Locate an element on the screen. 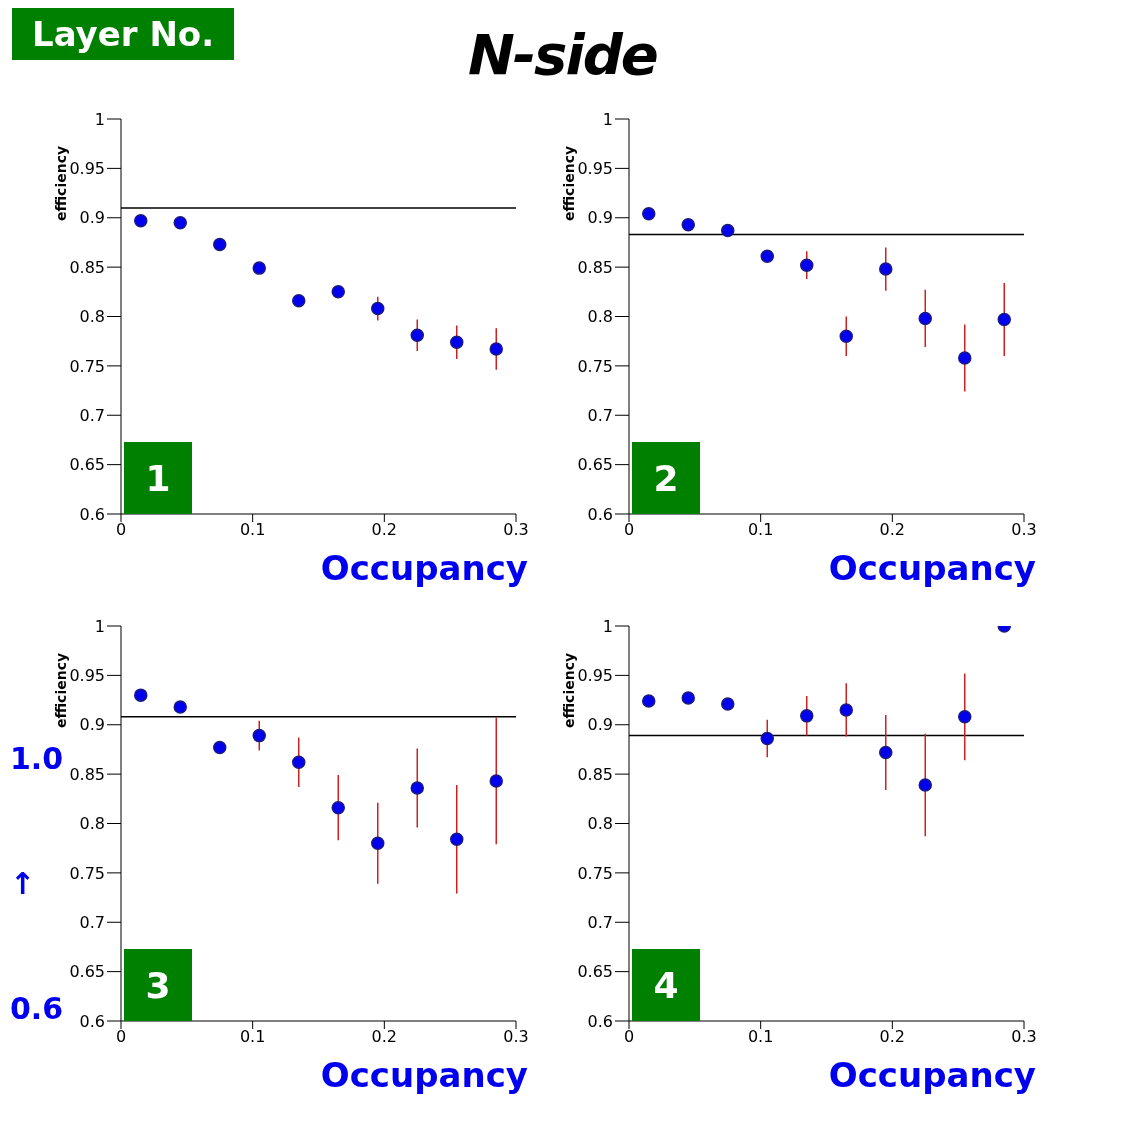 Image resolution: width=1124 pixels, height=1131 pixels. annotation: 3 is located at coordinates (158, 985).